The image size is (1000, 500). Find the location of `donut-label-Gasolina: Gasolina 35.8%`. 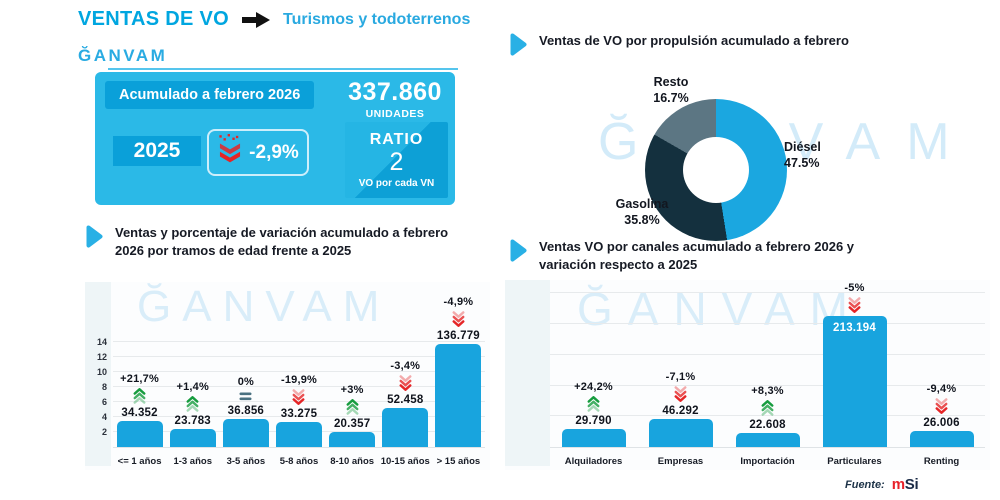

donut-label-Gasolina: Gasolina 35.8% is located at coordinates (642, 212).